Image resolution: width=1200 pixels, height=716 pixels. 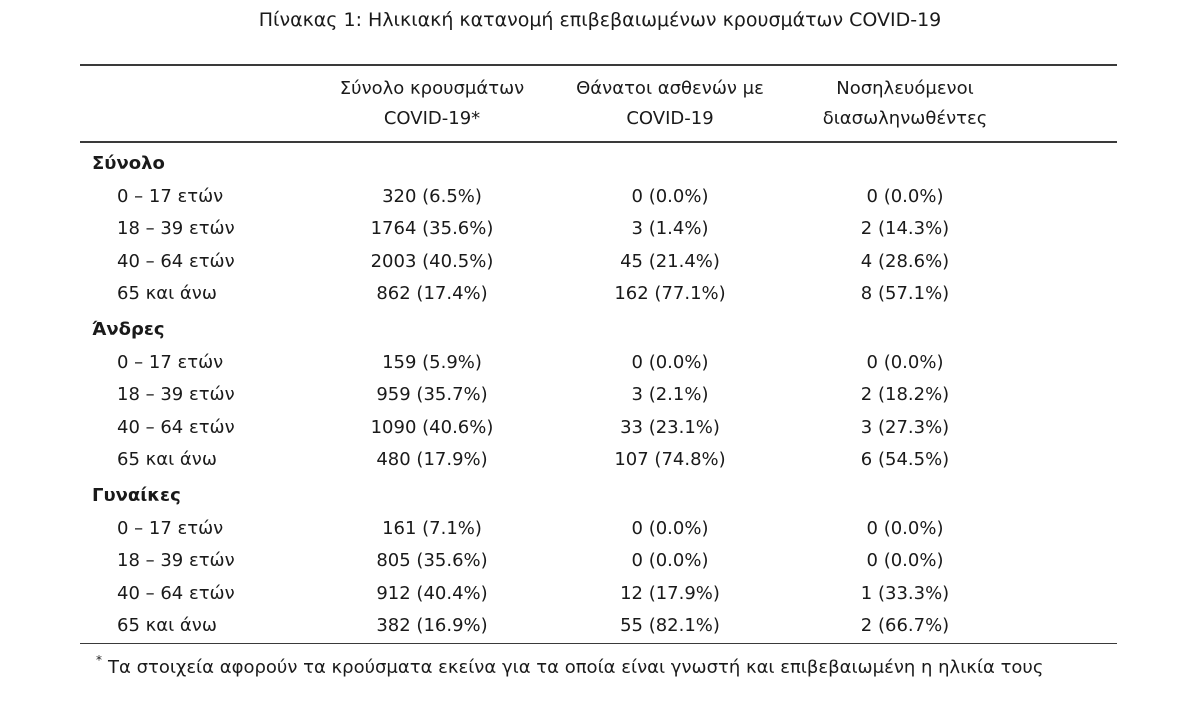 What do you see at coordinates (432, 88) in the screenshot?
I see `column-header-line: Σύνολο κρουσμάτων` at bounding box center [432, 88].